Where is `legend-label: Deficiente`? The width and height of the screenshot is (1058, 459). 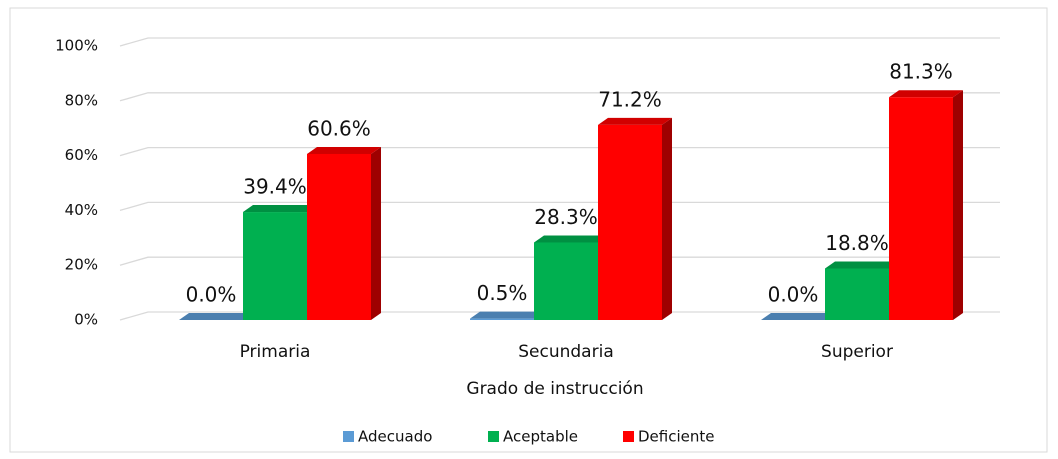 legend-label: Deficiente is located at coordinates (676, 437).